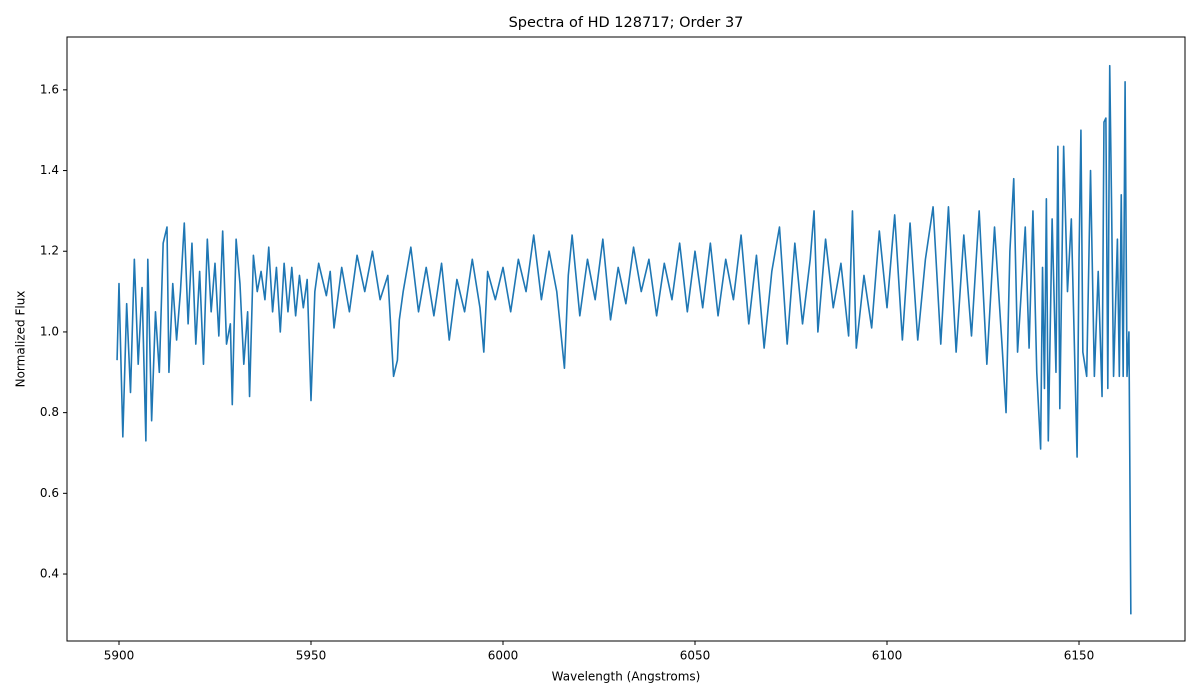 The height and width of the screenshot is (700, 1200). What do you see at coordinates (503, 656) in the screenshot?
I see `x-tick-label: 6000` at bounding box center [503, 656].